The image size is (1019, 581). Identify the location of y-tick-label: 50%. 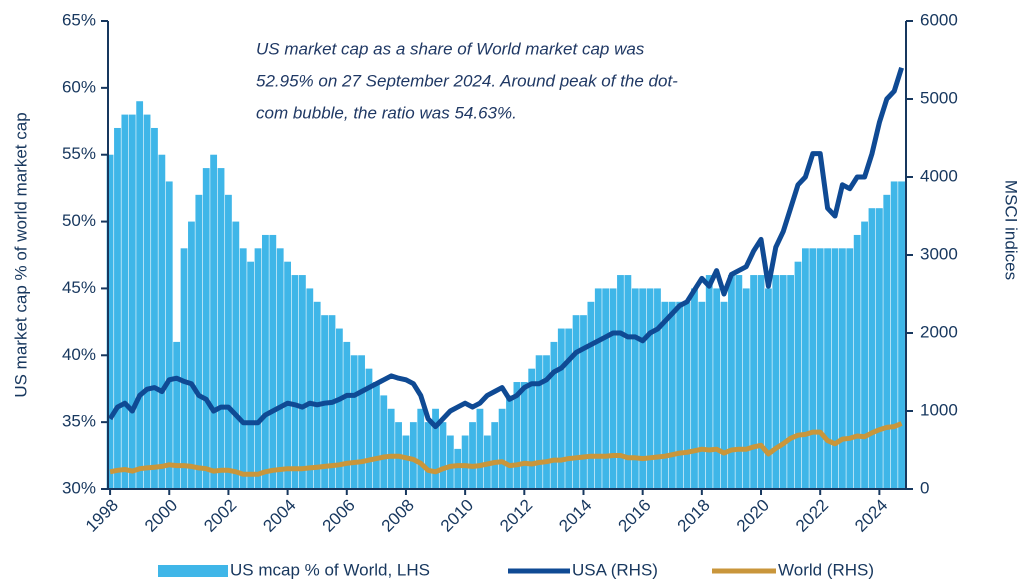
(79, 220).